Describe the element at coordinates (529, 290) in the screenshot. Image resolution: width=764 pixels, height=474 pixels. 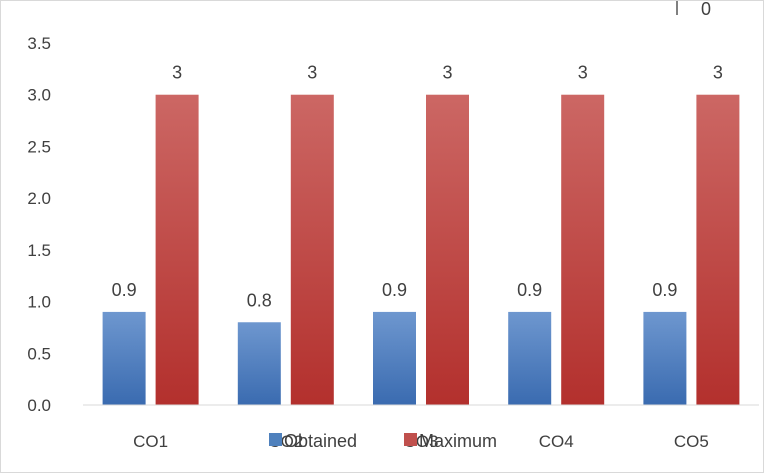
I see `data-label-obtained-co4: 0.9` at that location.